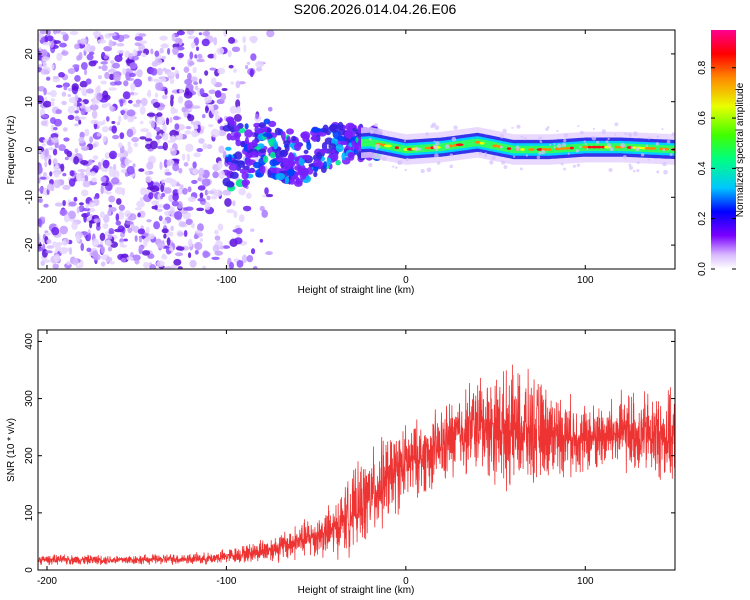 The height and width of the screenshot is (600, 750). I want to click on snr-xtick-label: -200, so click(47, 581).